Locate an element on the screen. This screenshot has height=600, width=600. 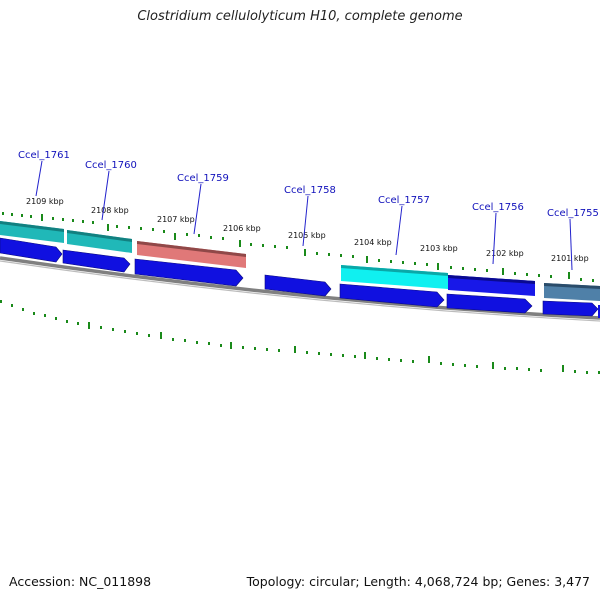
cds-track is located at coordinates (300, 277).